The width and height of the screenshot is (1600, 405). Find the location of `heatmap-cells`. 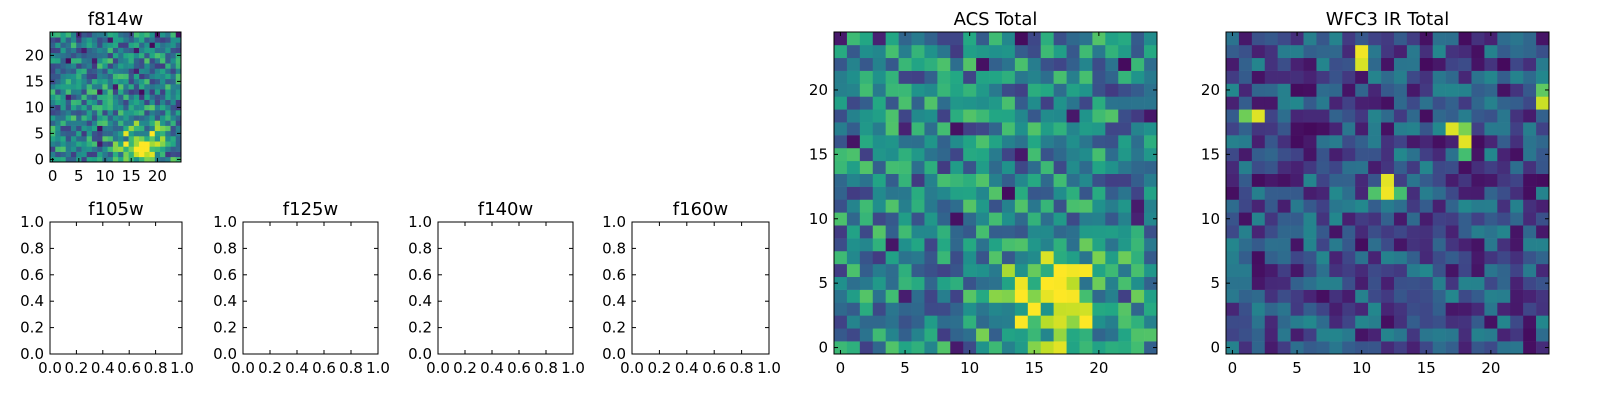

heatmap-cells is located at coordinates (116, 97).